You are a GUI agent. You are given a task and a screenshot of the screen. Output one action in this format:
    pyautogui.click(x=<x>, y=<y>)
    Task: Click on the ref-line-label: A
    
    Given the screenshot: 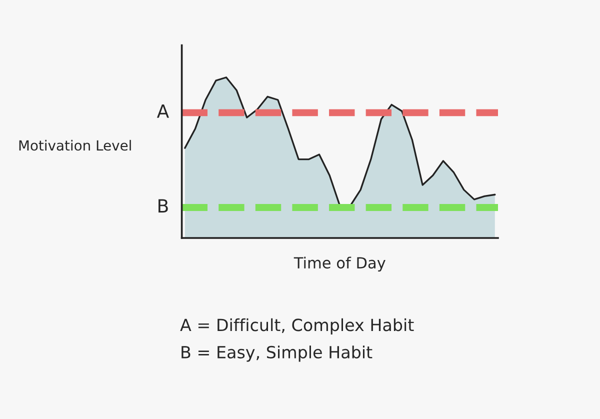 What is the action you would take?
    pyautogui.click(x=162, y=111)
    